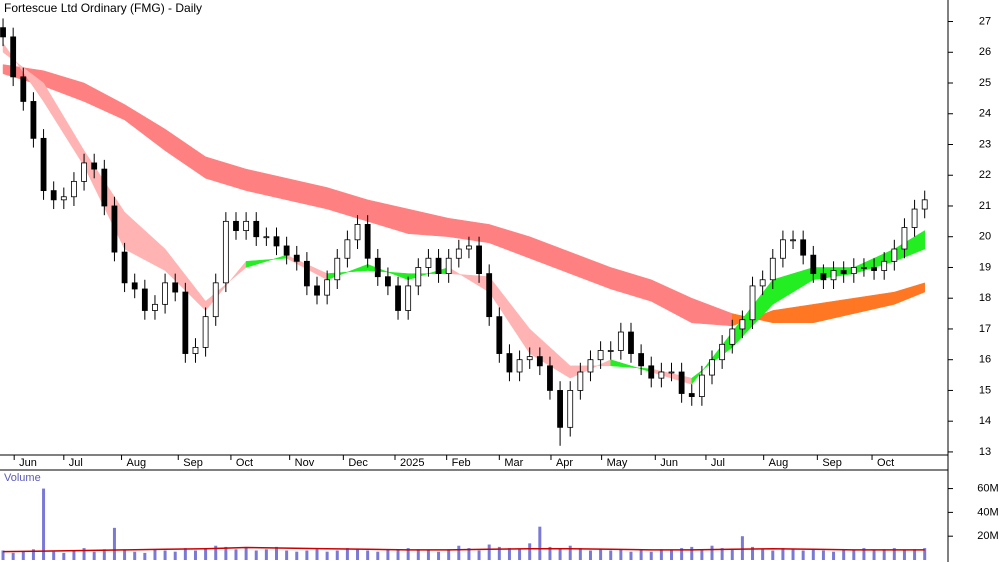 This screenshot has width=1000, height=562. I want to click on y-tick-label: 19, so click(985, 267).